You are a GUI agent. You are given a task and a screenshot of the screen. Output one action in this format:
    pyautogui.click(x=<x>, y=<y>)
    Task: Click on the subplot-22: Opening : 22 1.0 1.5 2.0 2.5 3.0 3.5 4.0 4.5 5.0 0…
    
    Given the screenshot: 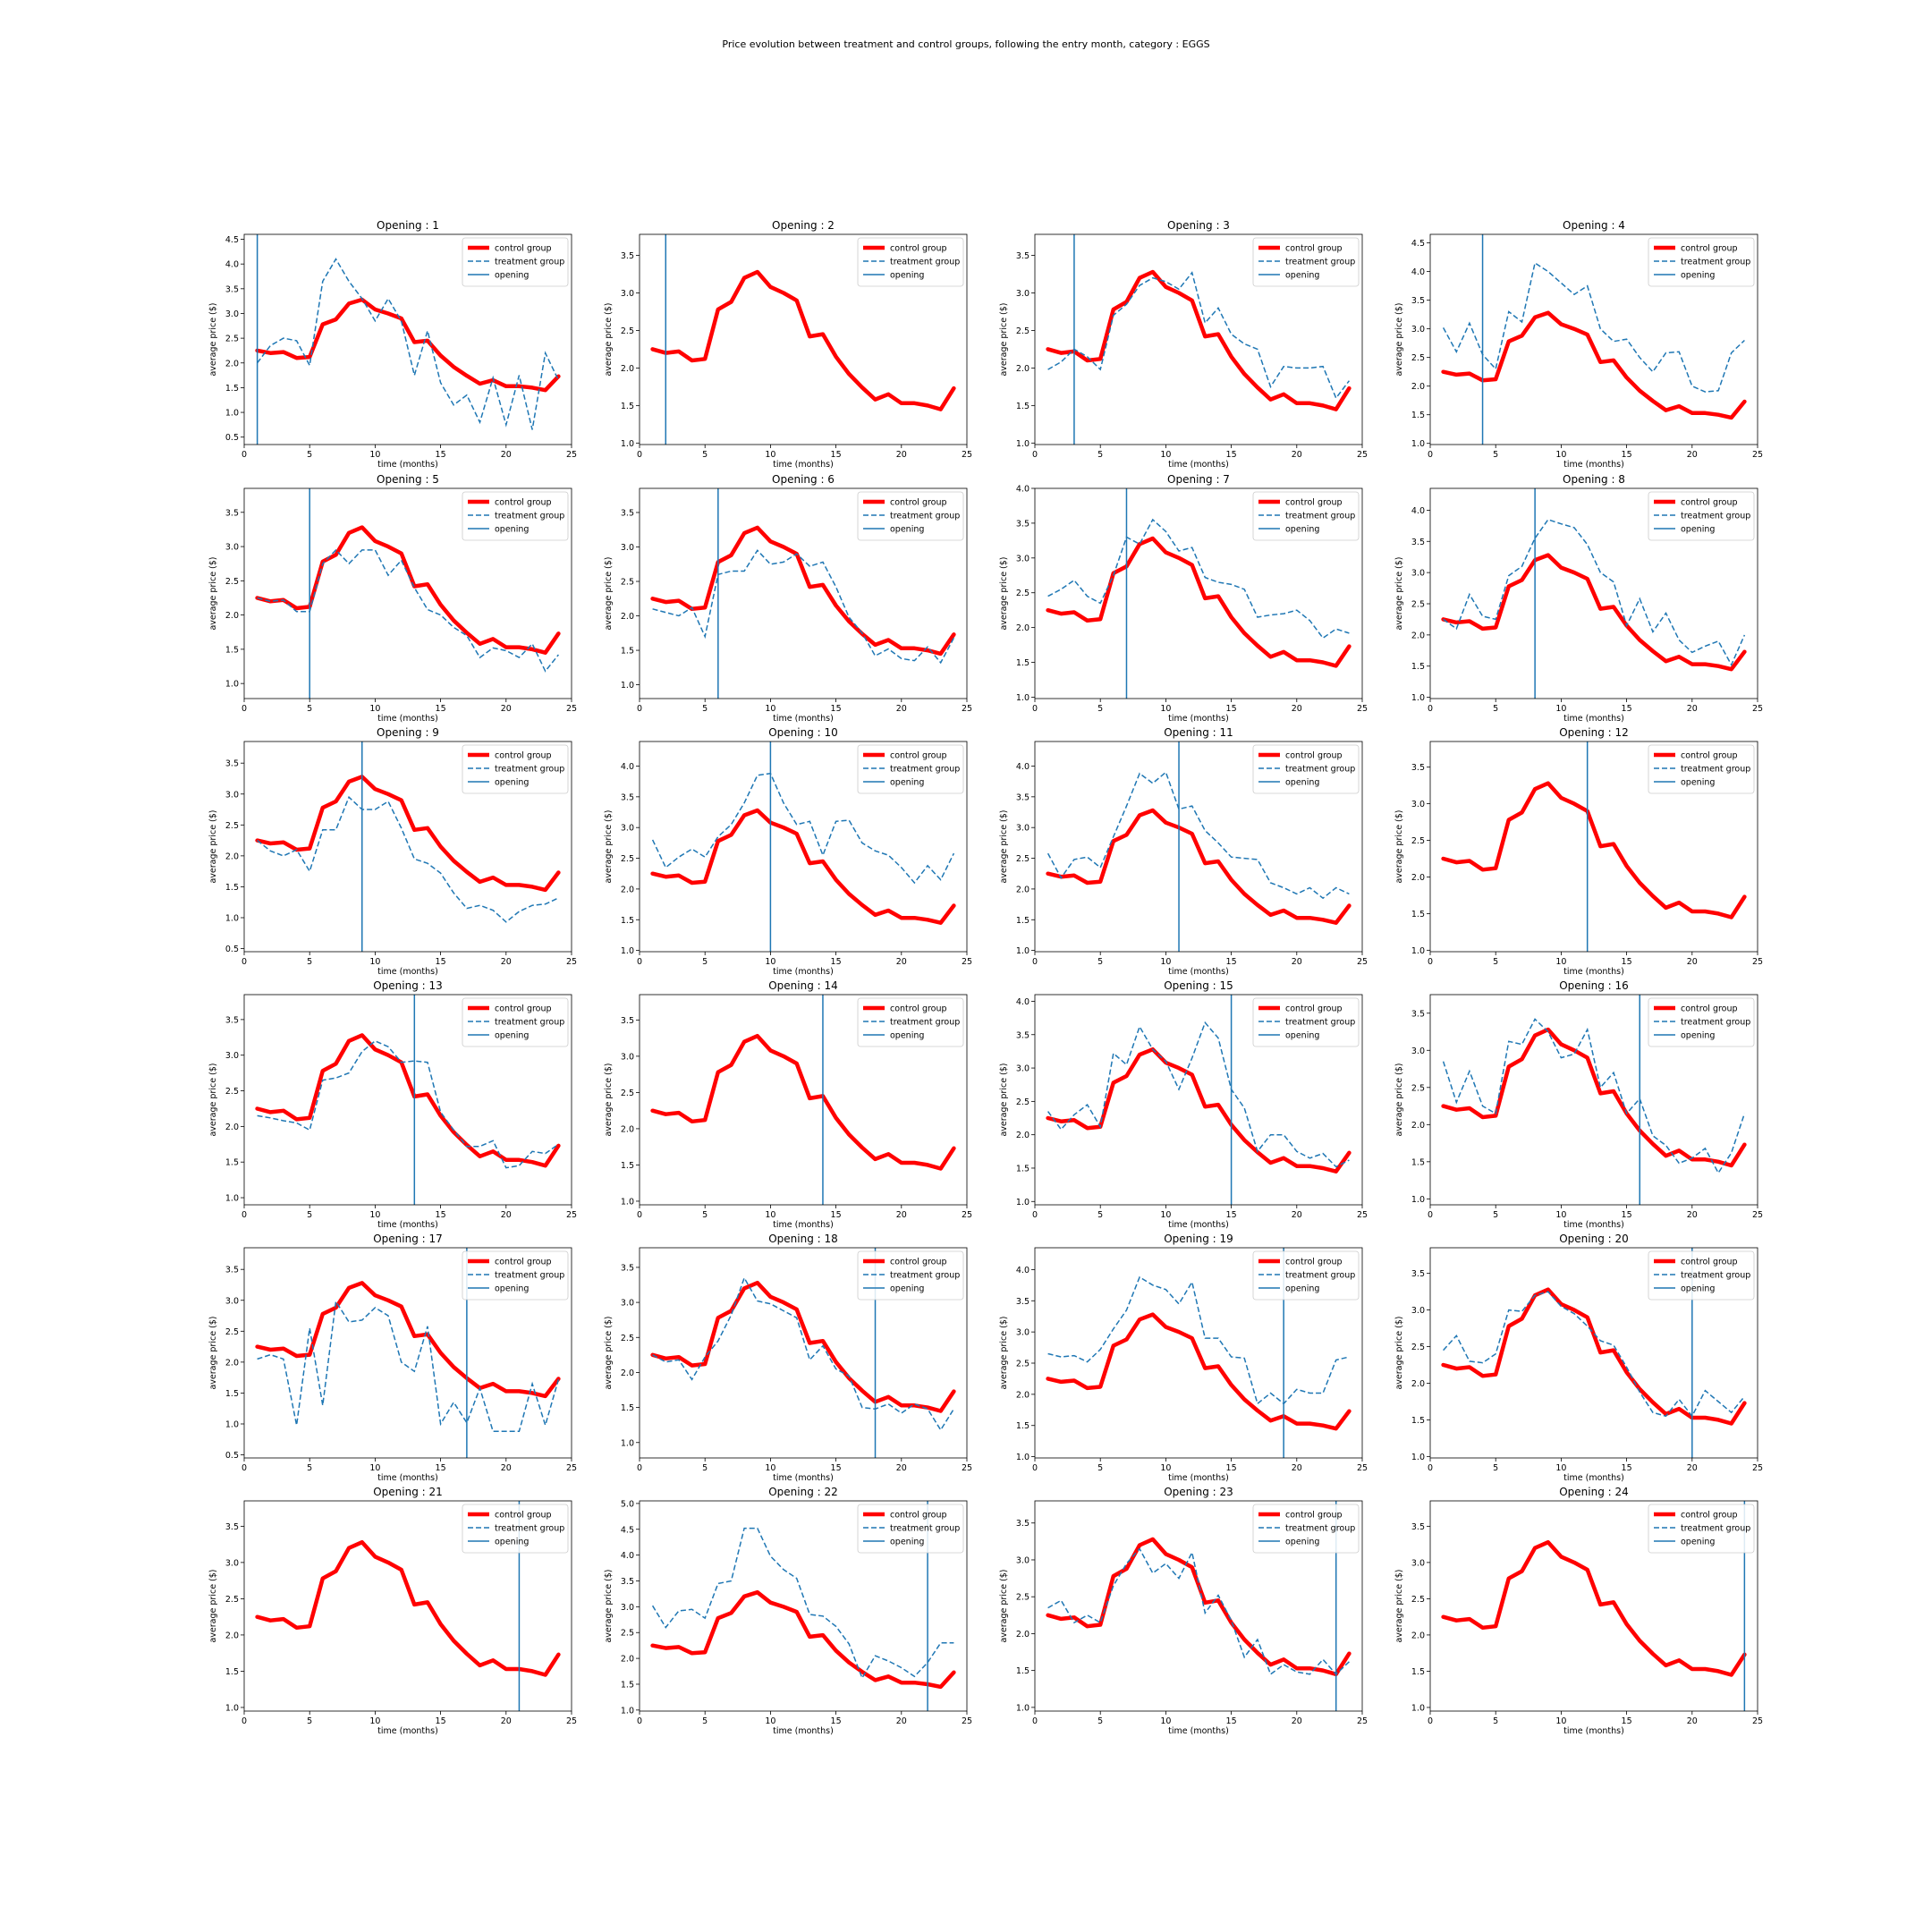 What is the action you would take?
    pyautogui.click(x=788, y=1611)
    